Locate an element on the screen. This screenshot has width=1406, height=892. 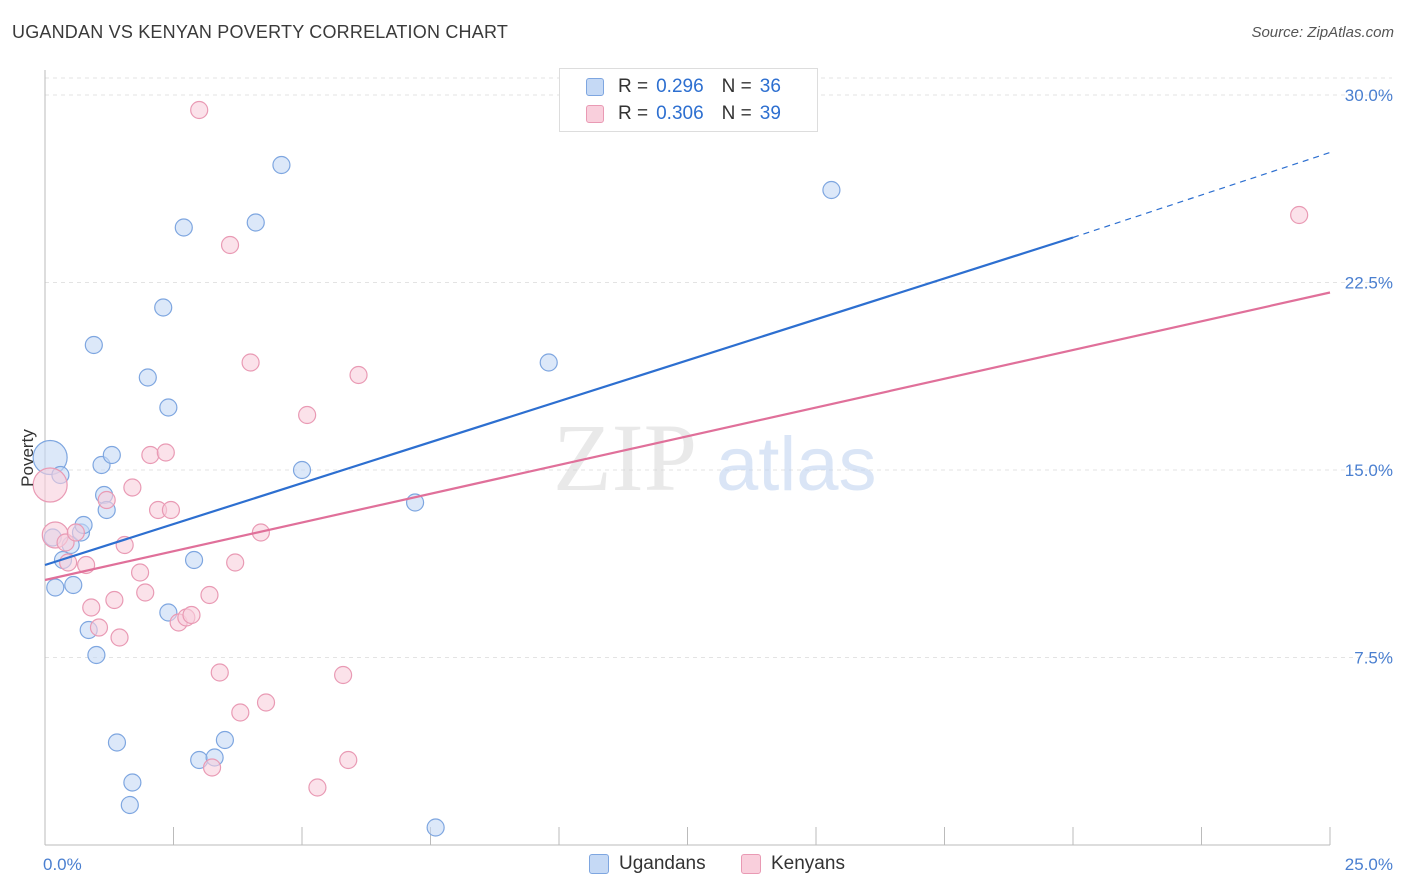
watermark: ZIP atlas is located at coordinates (715, 457).